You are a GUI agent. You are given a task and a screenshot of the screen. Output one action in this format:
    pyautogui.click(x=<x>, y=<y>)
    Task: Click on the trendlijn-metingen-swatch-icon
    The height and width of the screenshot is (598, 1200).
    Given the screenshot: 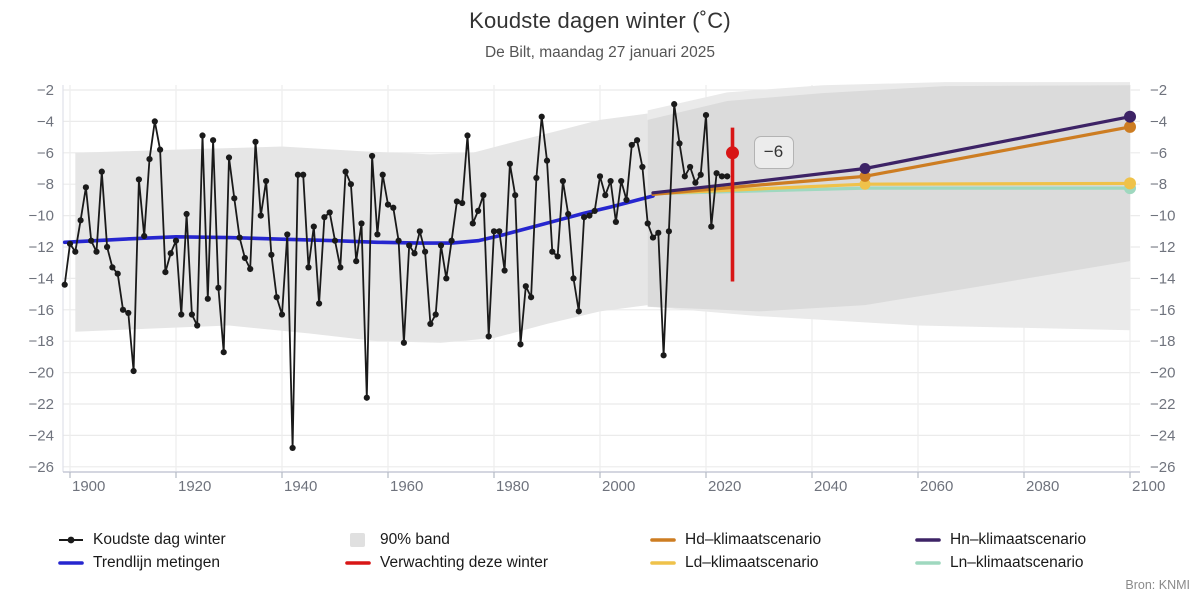 What is the action you would take?
    pyautogui.click(x=71, y=563)
    